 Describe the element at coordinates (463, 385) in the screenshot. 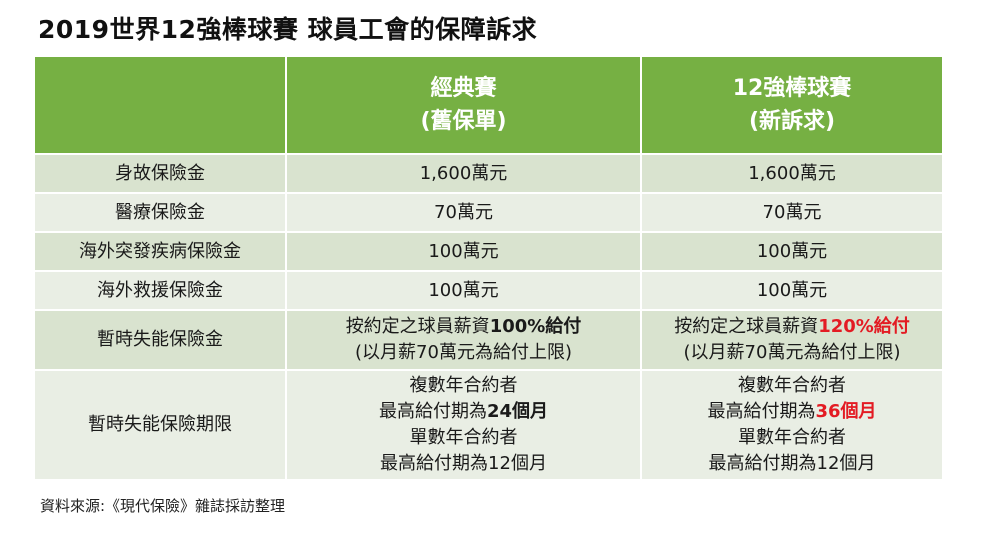

I see `old-value-line1: 複數年合約者` at that location.